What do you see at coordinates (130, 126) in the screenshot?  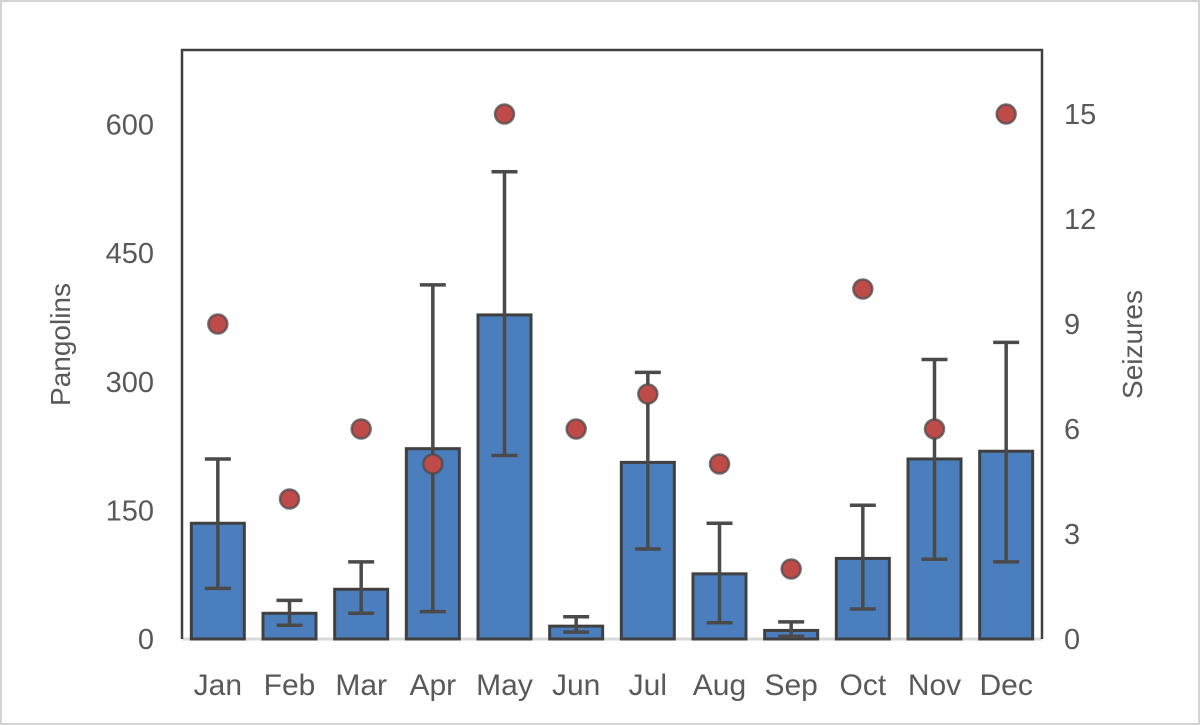 I see `left-tick-label-600: 600` at bounding box center [130, 126].